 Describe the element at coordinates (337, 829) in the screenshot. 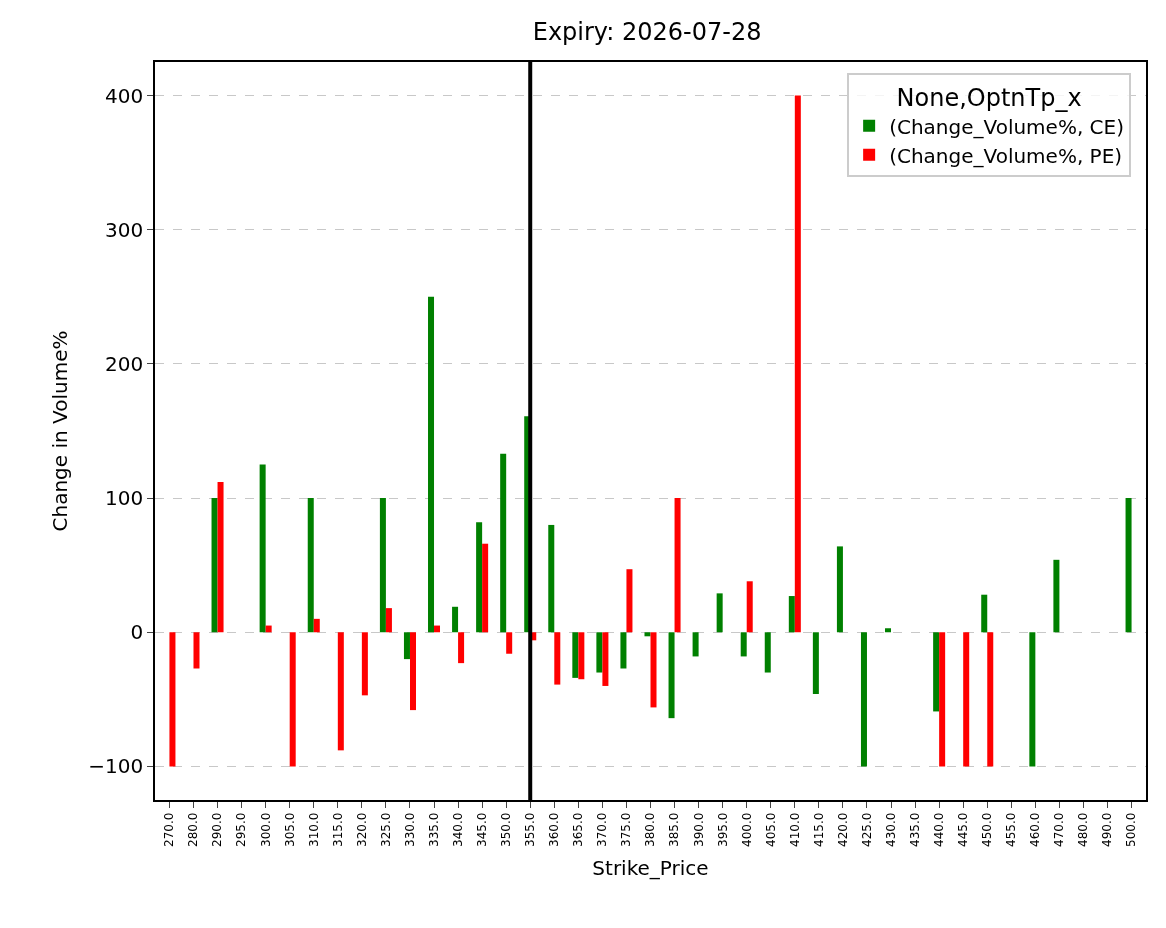

I see `x-tick-label: 315.0` at that location.